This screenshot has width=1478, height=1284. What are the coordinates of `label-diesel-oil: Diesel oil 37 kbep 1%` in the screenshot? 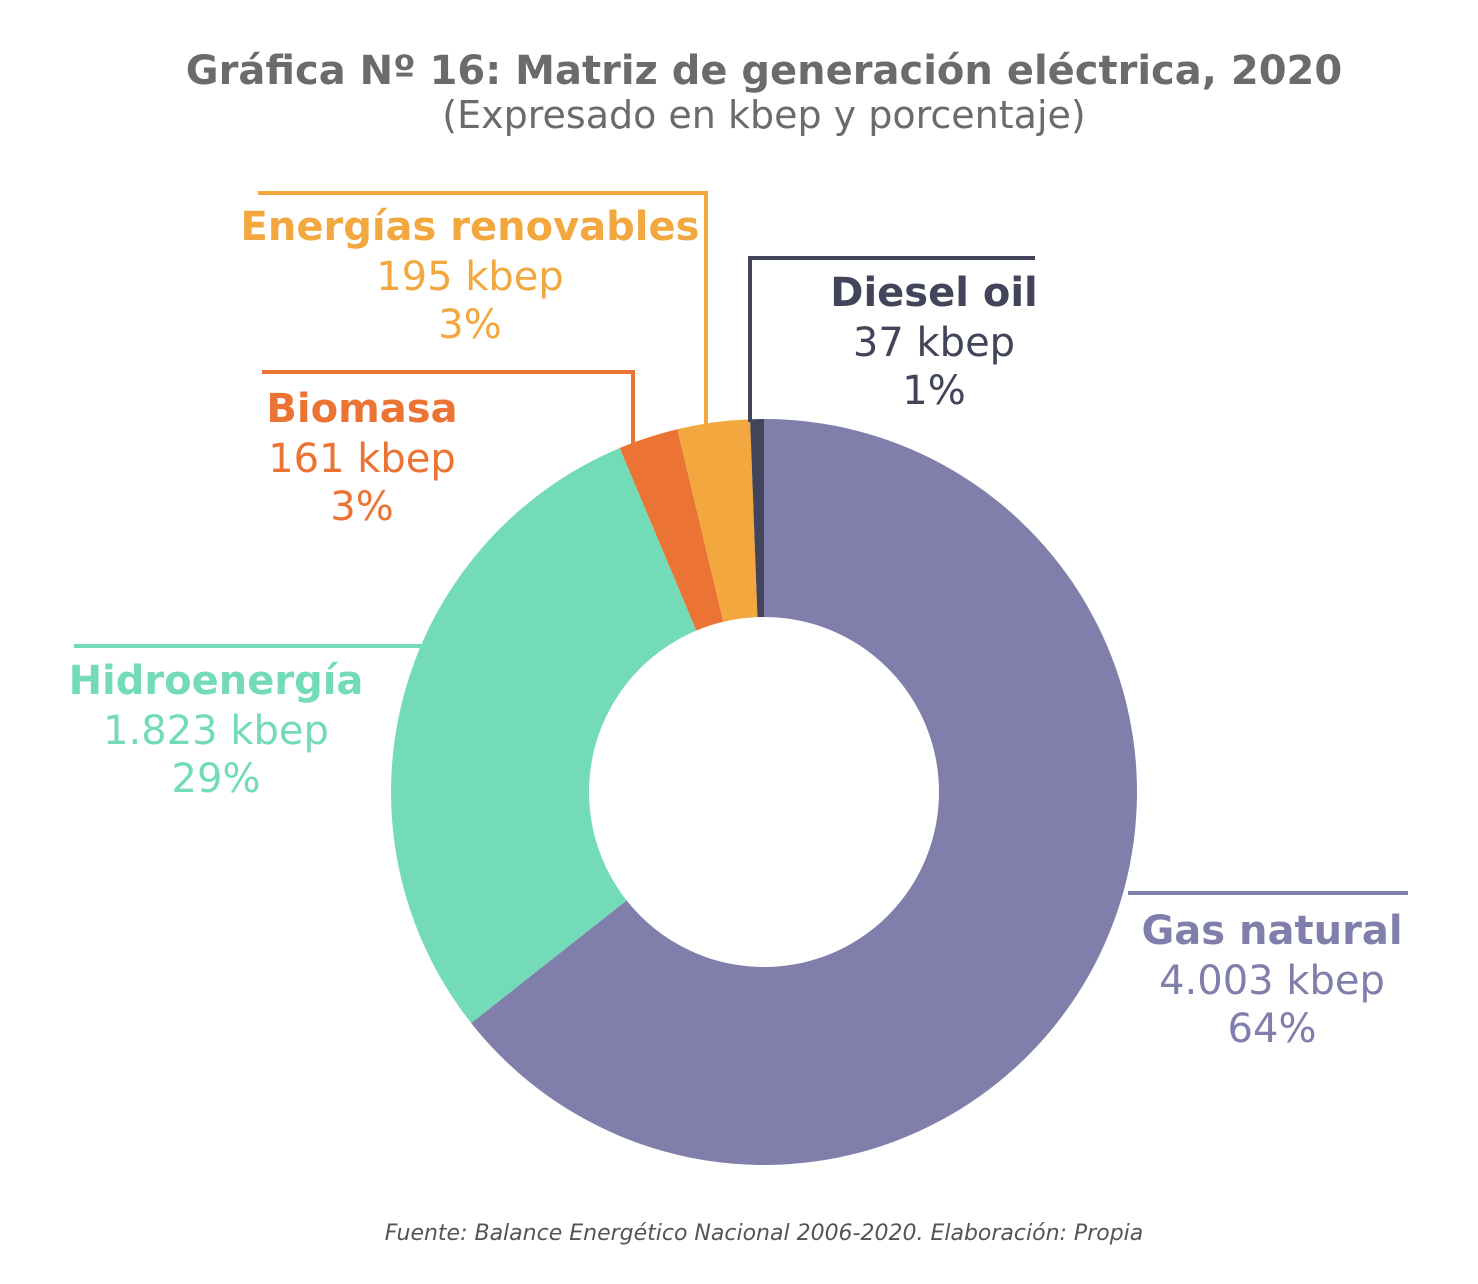 It's located at (934, 342).